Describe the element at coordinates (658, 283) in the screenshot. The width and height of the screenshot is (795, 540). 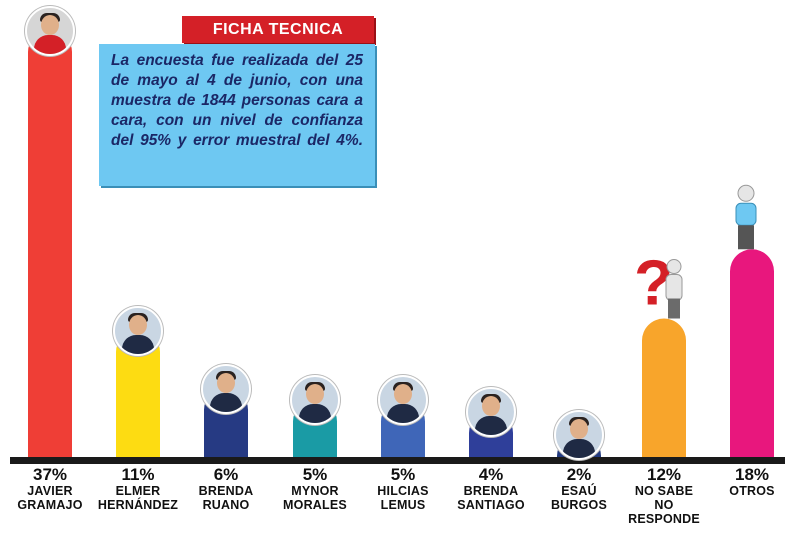
I see `question-mark-figure-icon: ?` at that location.